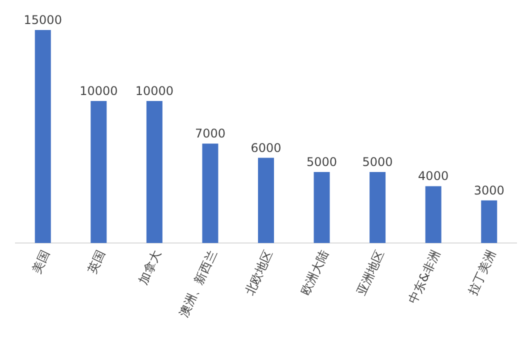 The height and width of the screenshot is (341, 532). I want to click on x-tick-label: 加拿大, so click(150, 267).